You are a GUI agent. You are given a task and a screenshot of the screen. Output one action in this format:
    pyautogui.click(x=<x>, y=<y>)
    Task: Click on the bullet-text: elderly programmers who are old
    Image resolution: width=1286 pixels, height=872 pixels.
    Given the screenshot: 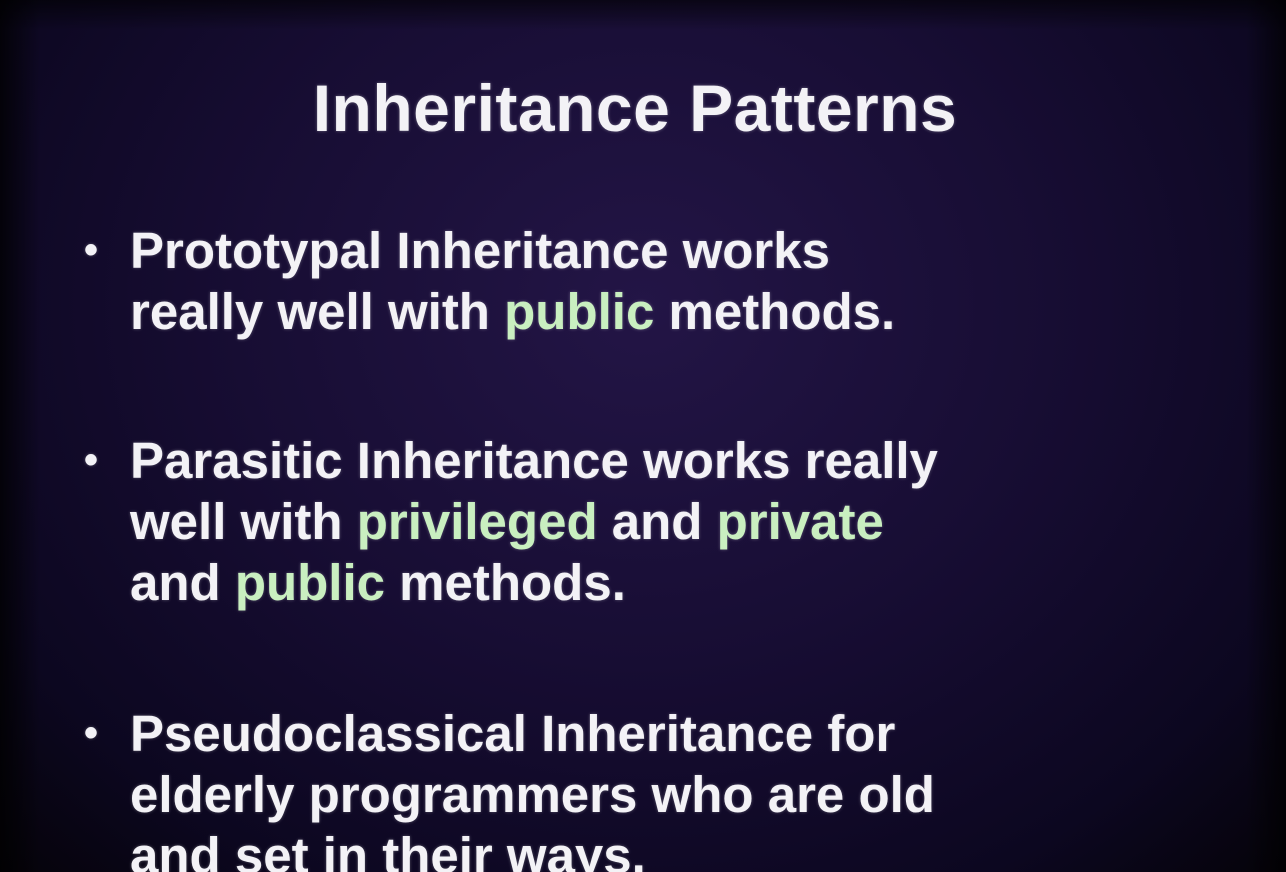 What is the action you would take?
    pyautogui.click(x=532, y=794)
    